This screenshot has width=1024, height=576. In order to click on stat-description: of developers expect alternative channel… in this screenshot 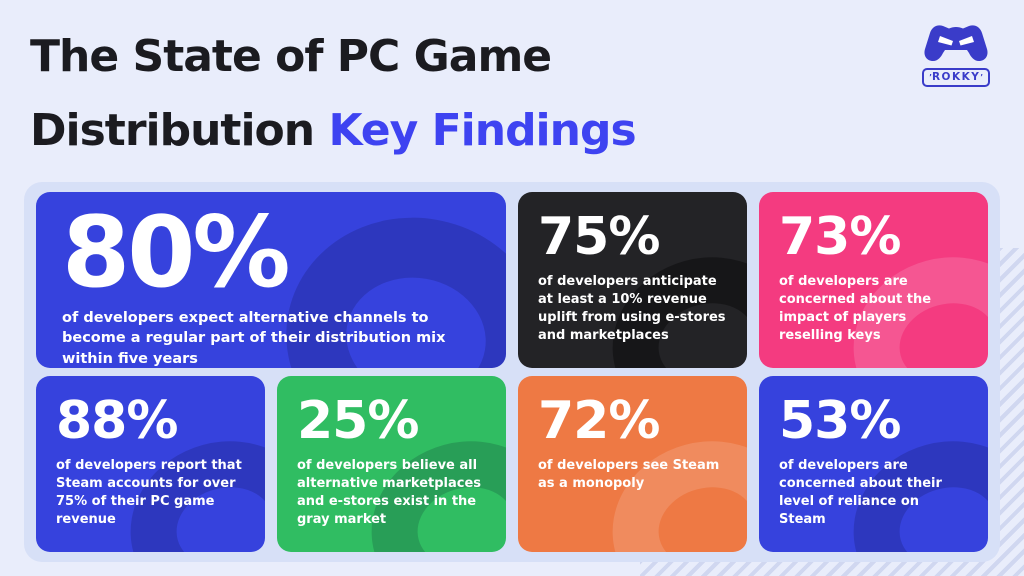, I will do `click(254, 338)`.